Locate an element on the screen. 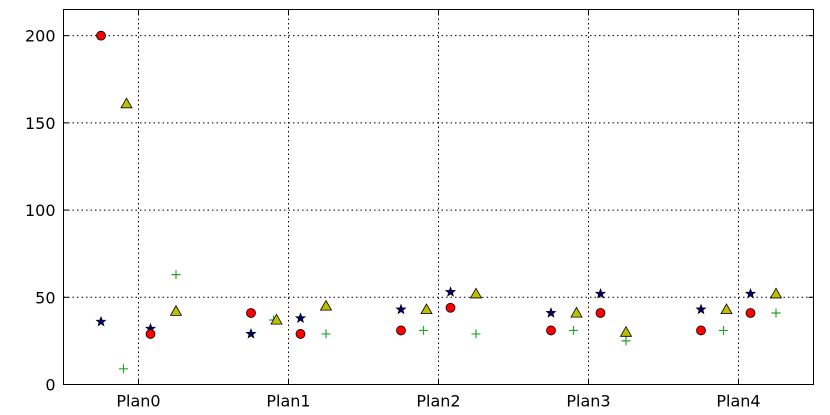  y-tick-label: 200 is located at coordinates (40, 36).